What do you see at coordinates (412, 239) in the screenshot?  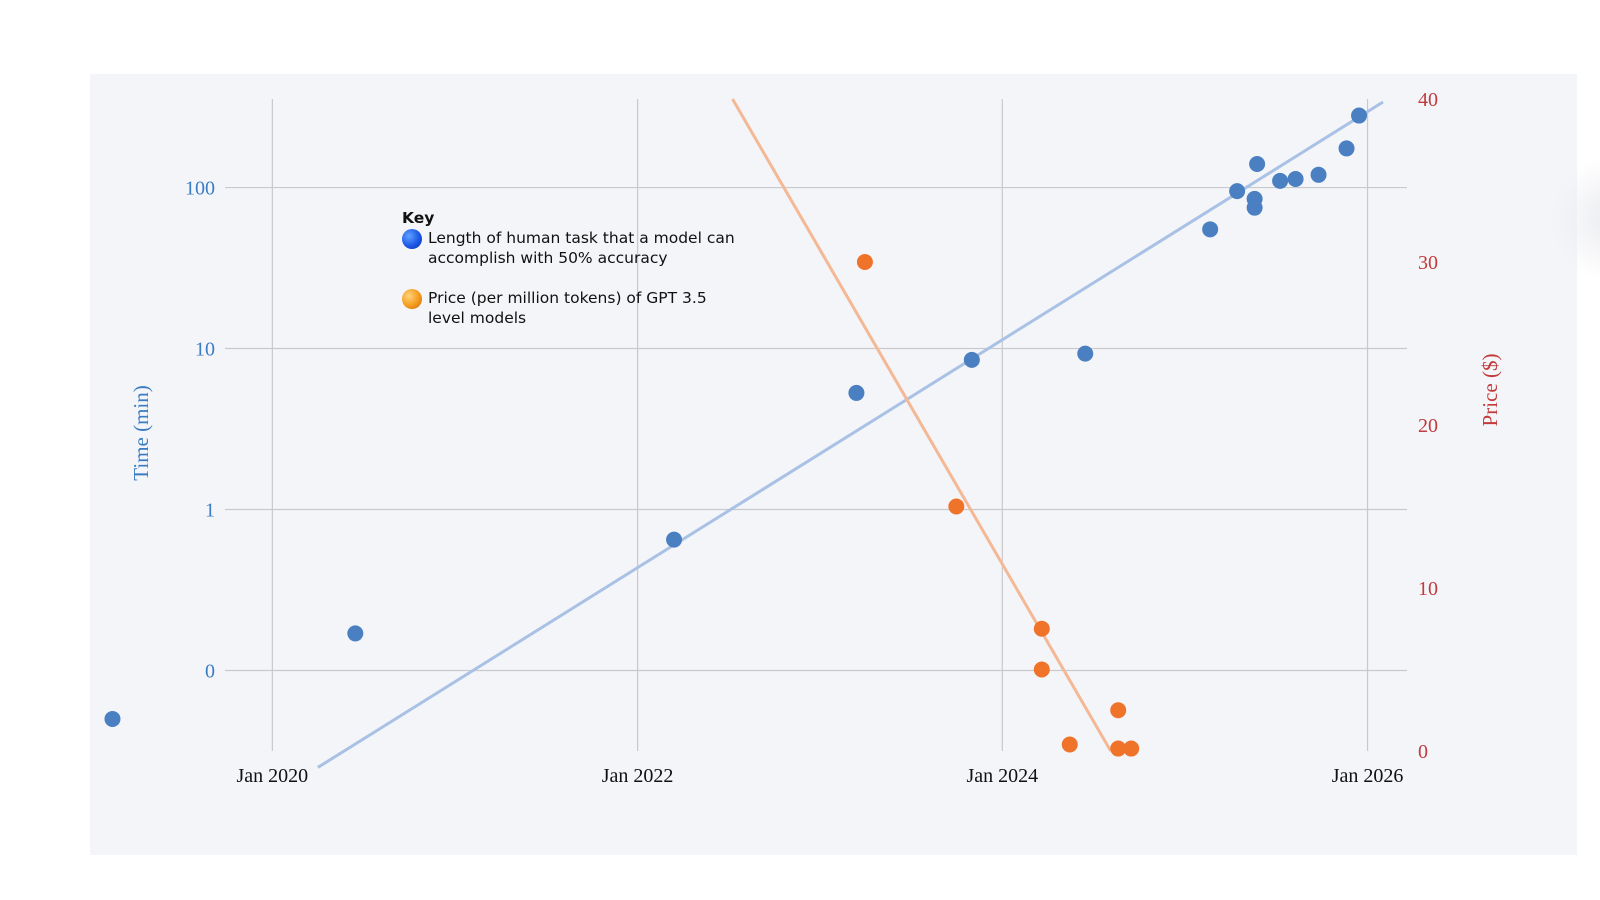 I see `blue-dot-icon` at bounding box center [412, 239].